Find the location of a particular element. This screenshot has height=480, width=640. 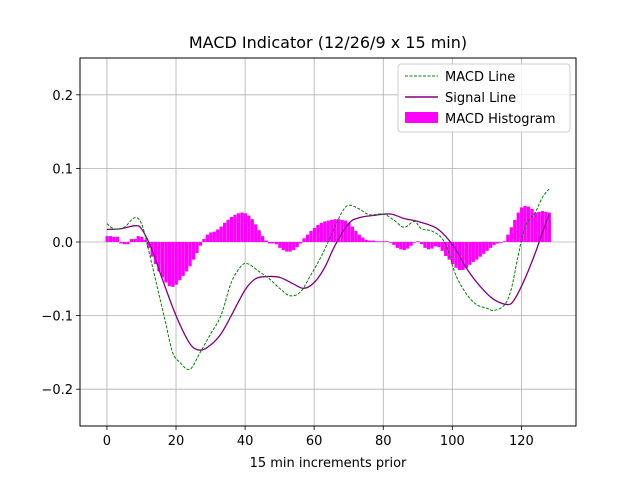

legend-box is located at coordinates (484, 98).